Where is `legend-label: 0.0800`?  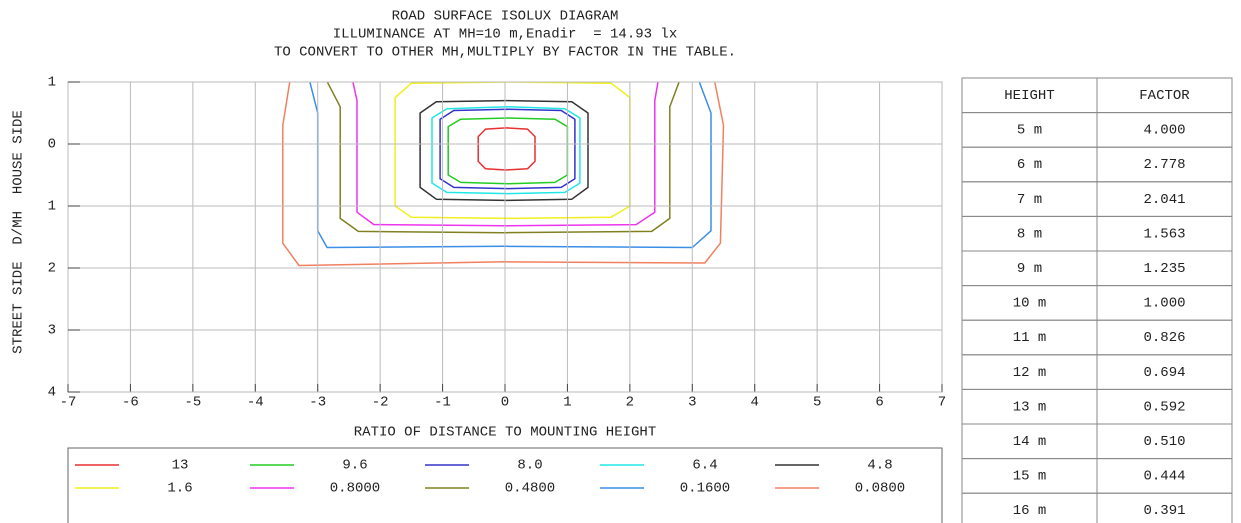
legend-label: 0.0800 is located at coordinates (880, 489).